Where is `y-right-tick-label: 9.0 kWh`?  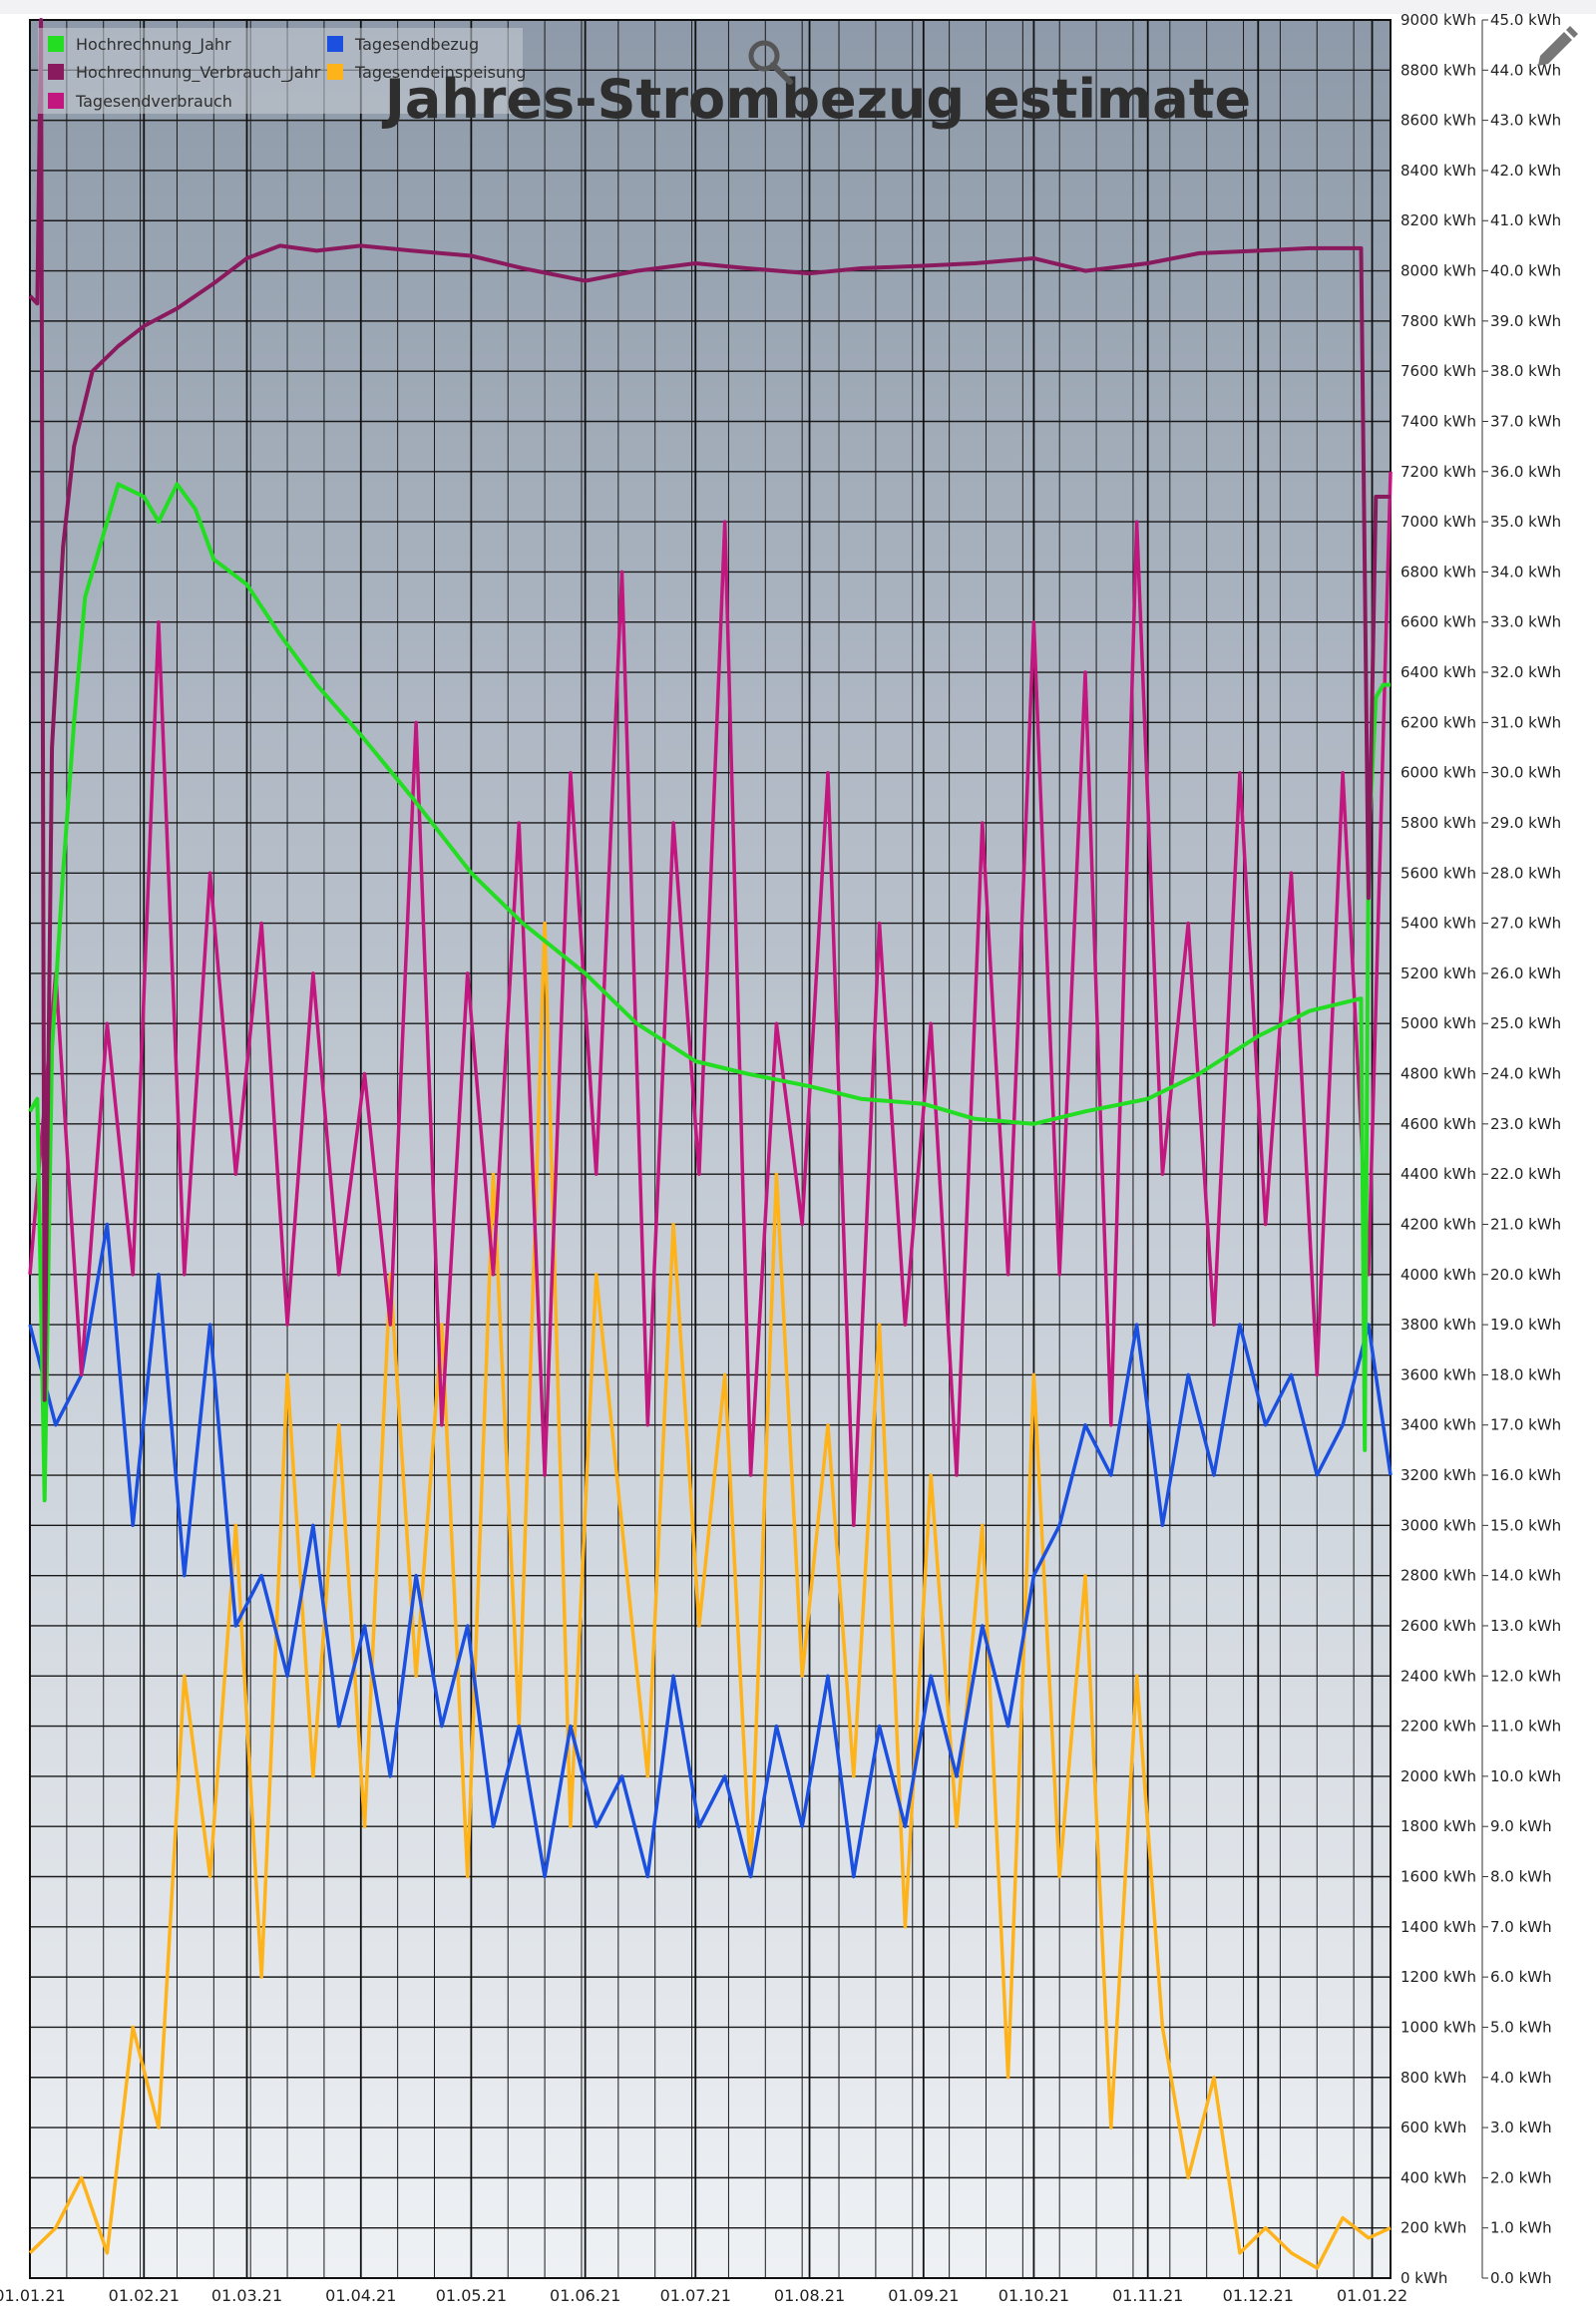
y-right-tick-label: 9.0 kWh is located at coordinates (1521, 1826).